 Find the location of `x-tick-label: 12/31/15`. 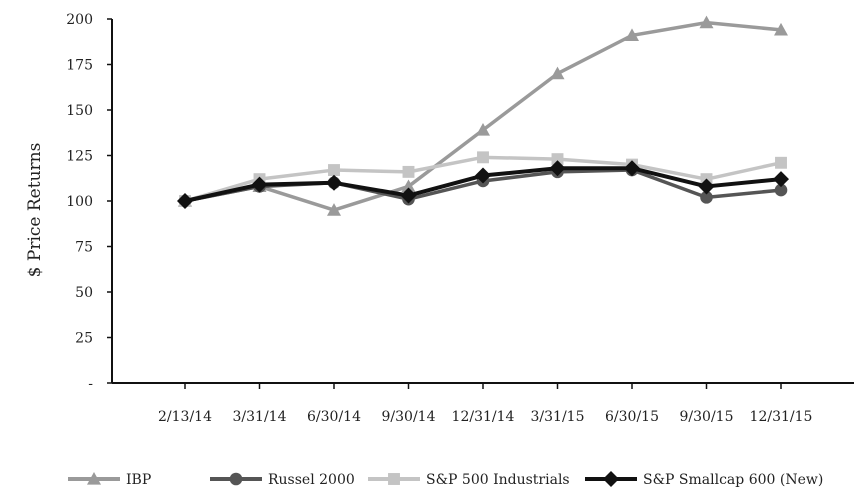

x-tick-label: 12/31/15 is located at coordinates (781, 417).